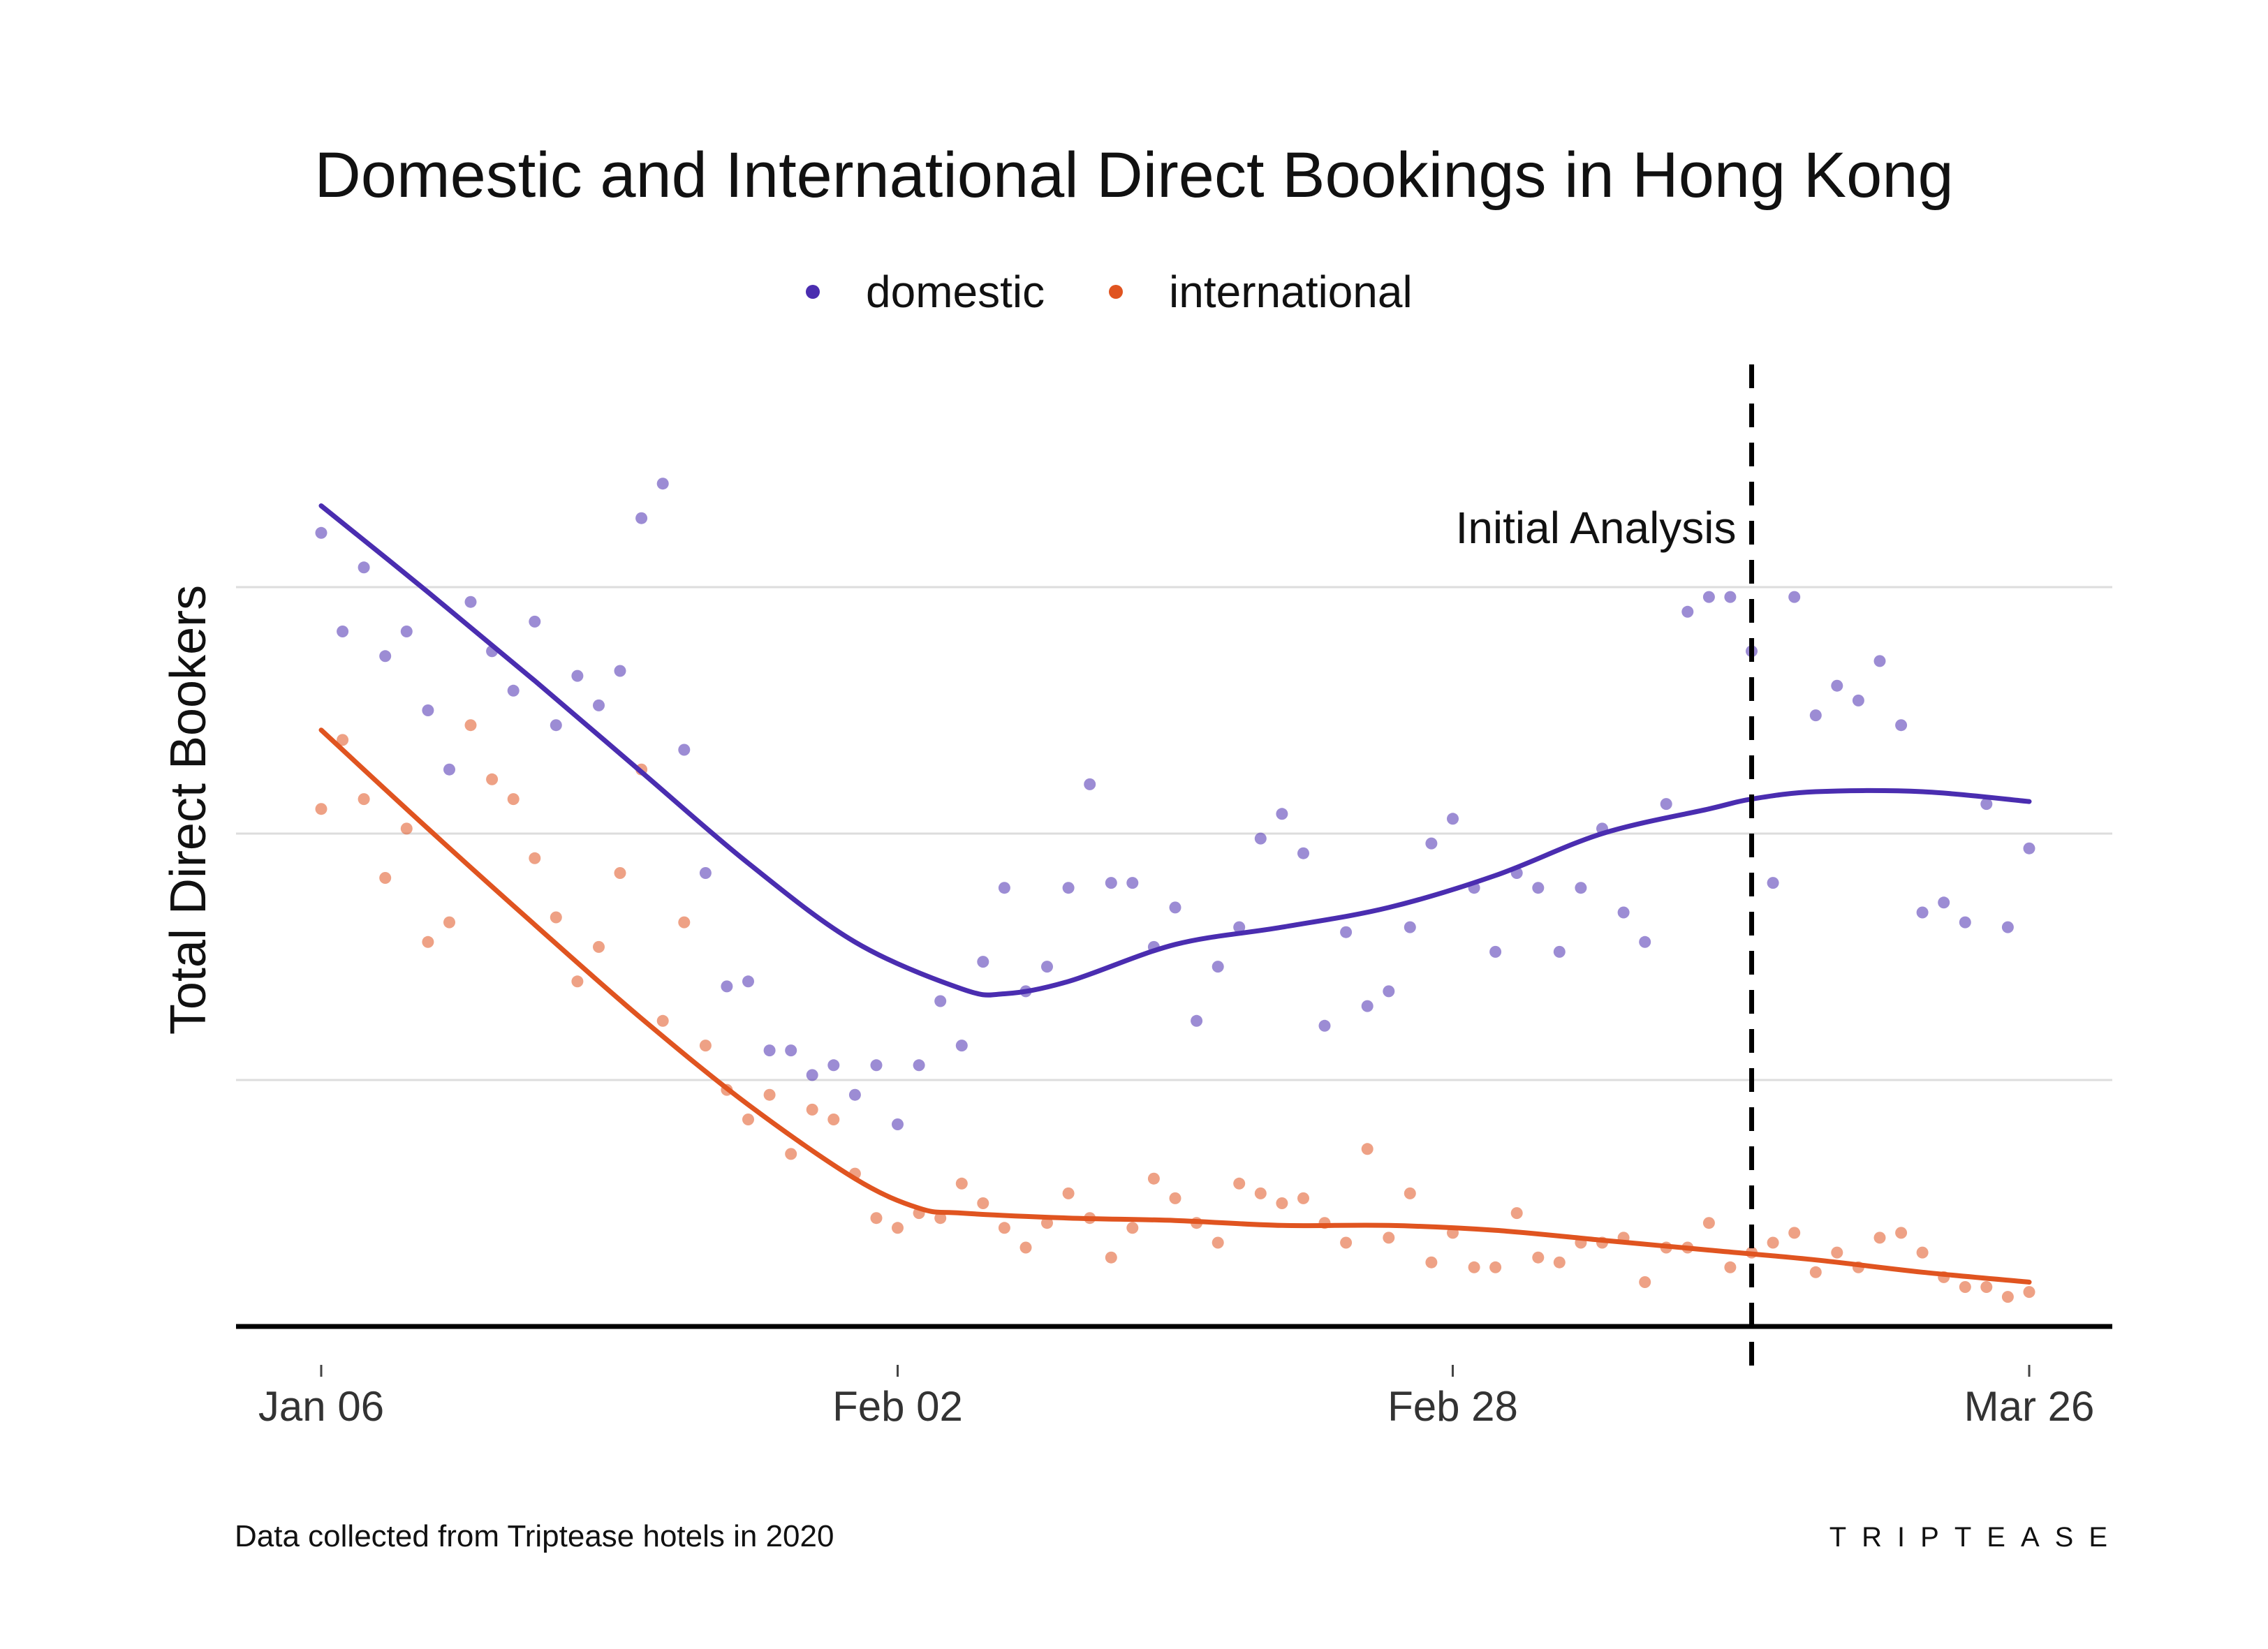 The width and height of the screenshot is (2268, 1649). What do you see at coordinates (813, 292) in the screenshot?
I see `legend-marker-domestic` at bounding box center [813, 292].